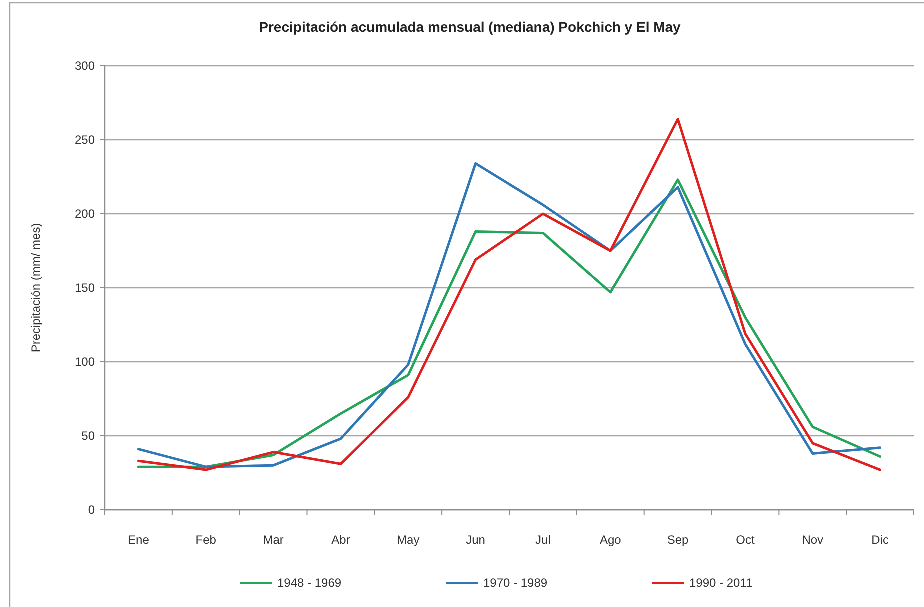 This screenshot has height=607, width=924. Describe the element at coordinates (880, 540) in the screenshot. I see `x-tick-label: Dic` at that location.